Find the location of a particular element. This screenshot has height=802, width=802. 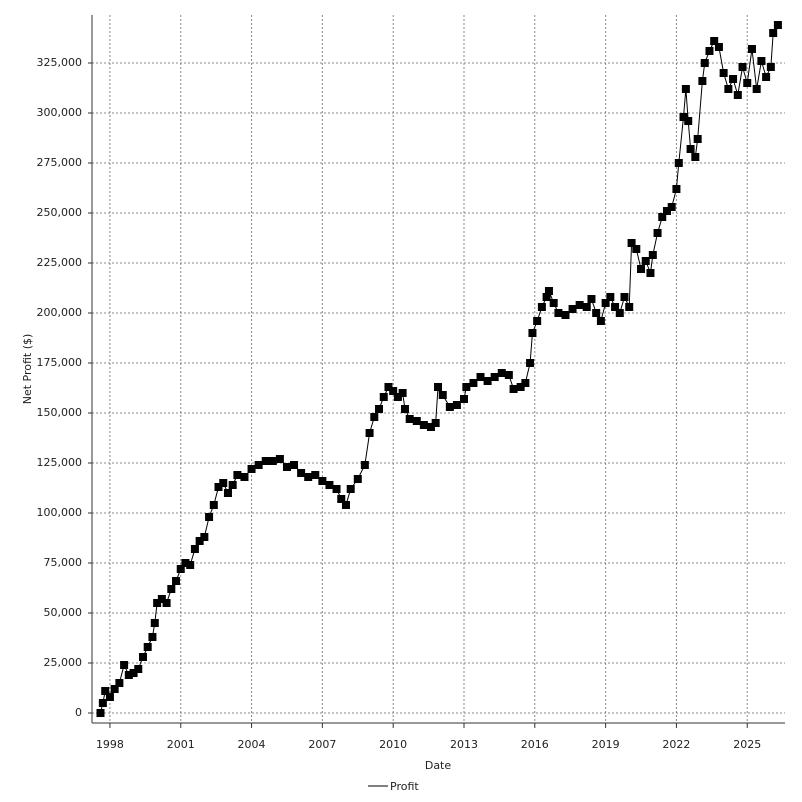

y-tick-label: 100,000 is located at coordinates (60, 512).